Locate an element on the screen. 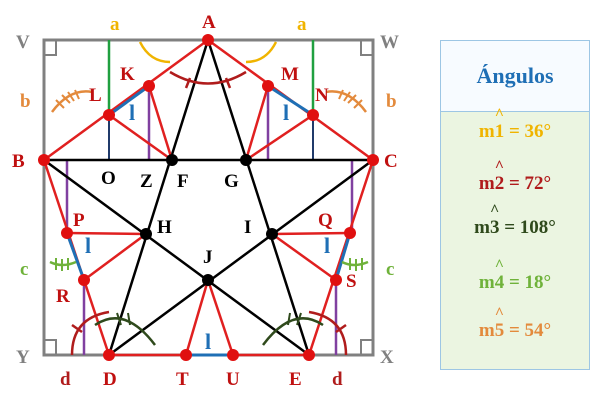 The height and width of the screenshot is (404, 593). yellow-arc-right is located at coordinates (261, 52).